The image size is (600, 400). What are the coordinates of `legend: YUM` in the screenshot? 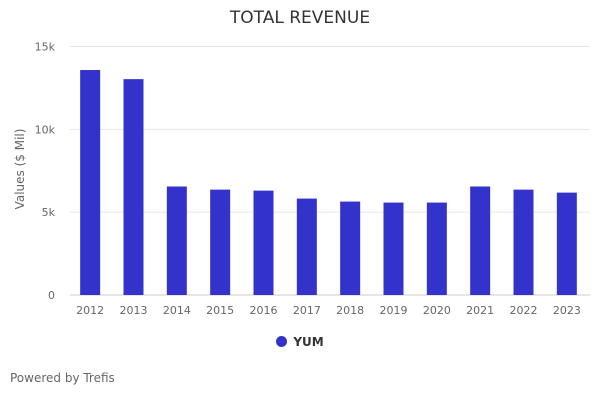 It's located at (300, 342).